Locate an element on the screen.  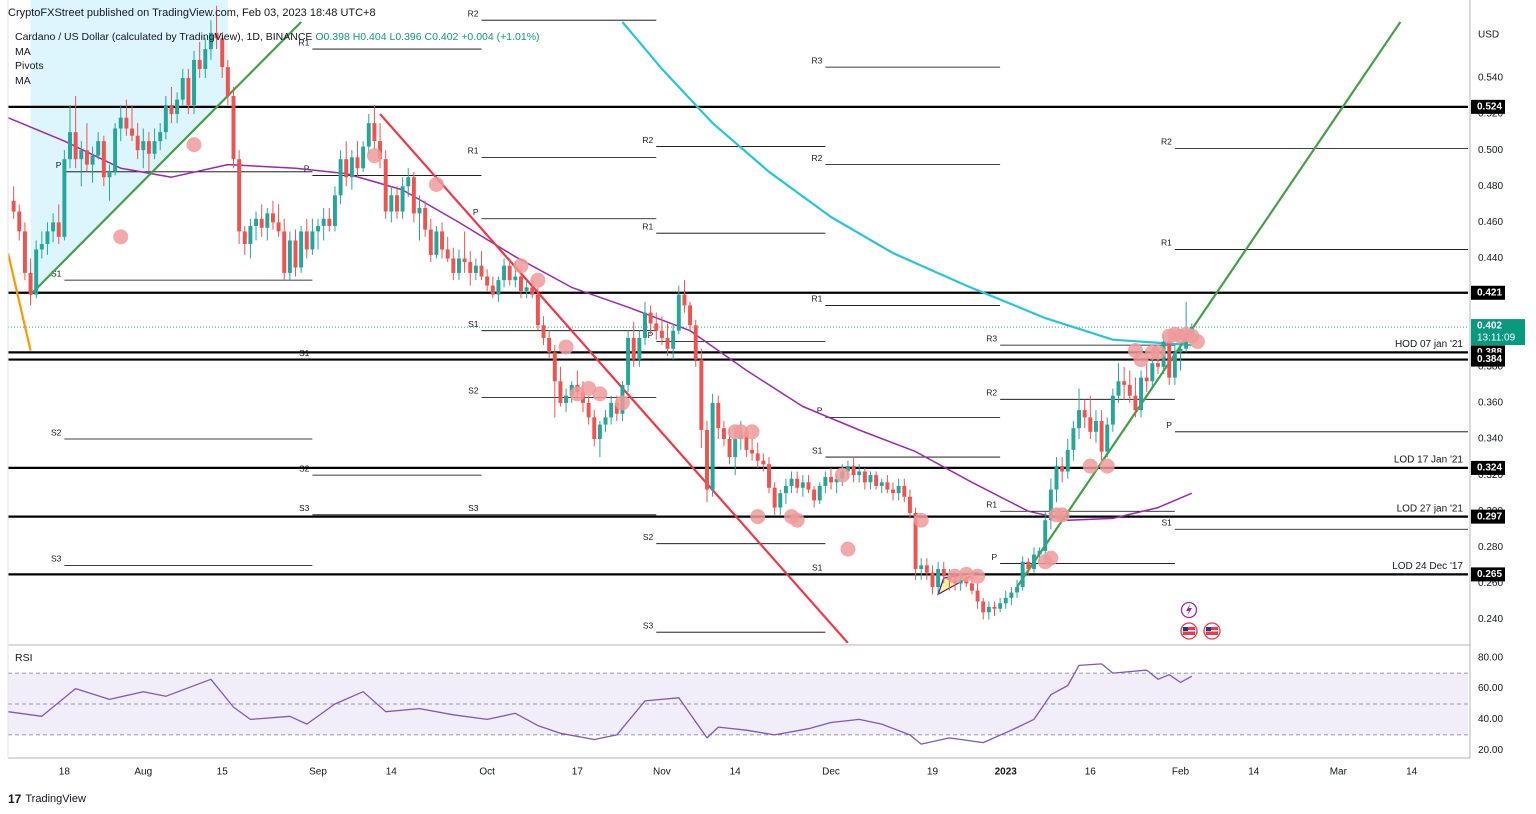
rsi-panel: 20.00 40.00 60.00 80.00 is located at coordinates (755, 700).